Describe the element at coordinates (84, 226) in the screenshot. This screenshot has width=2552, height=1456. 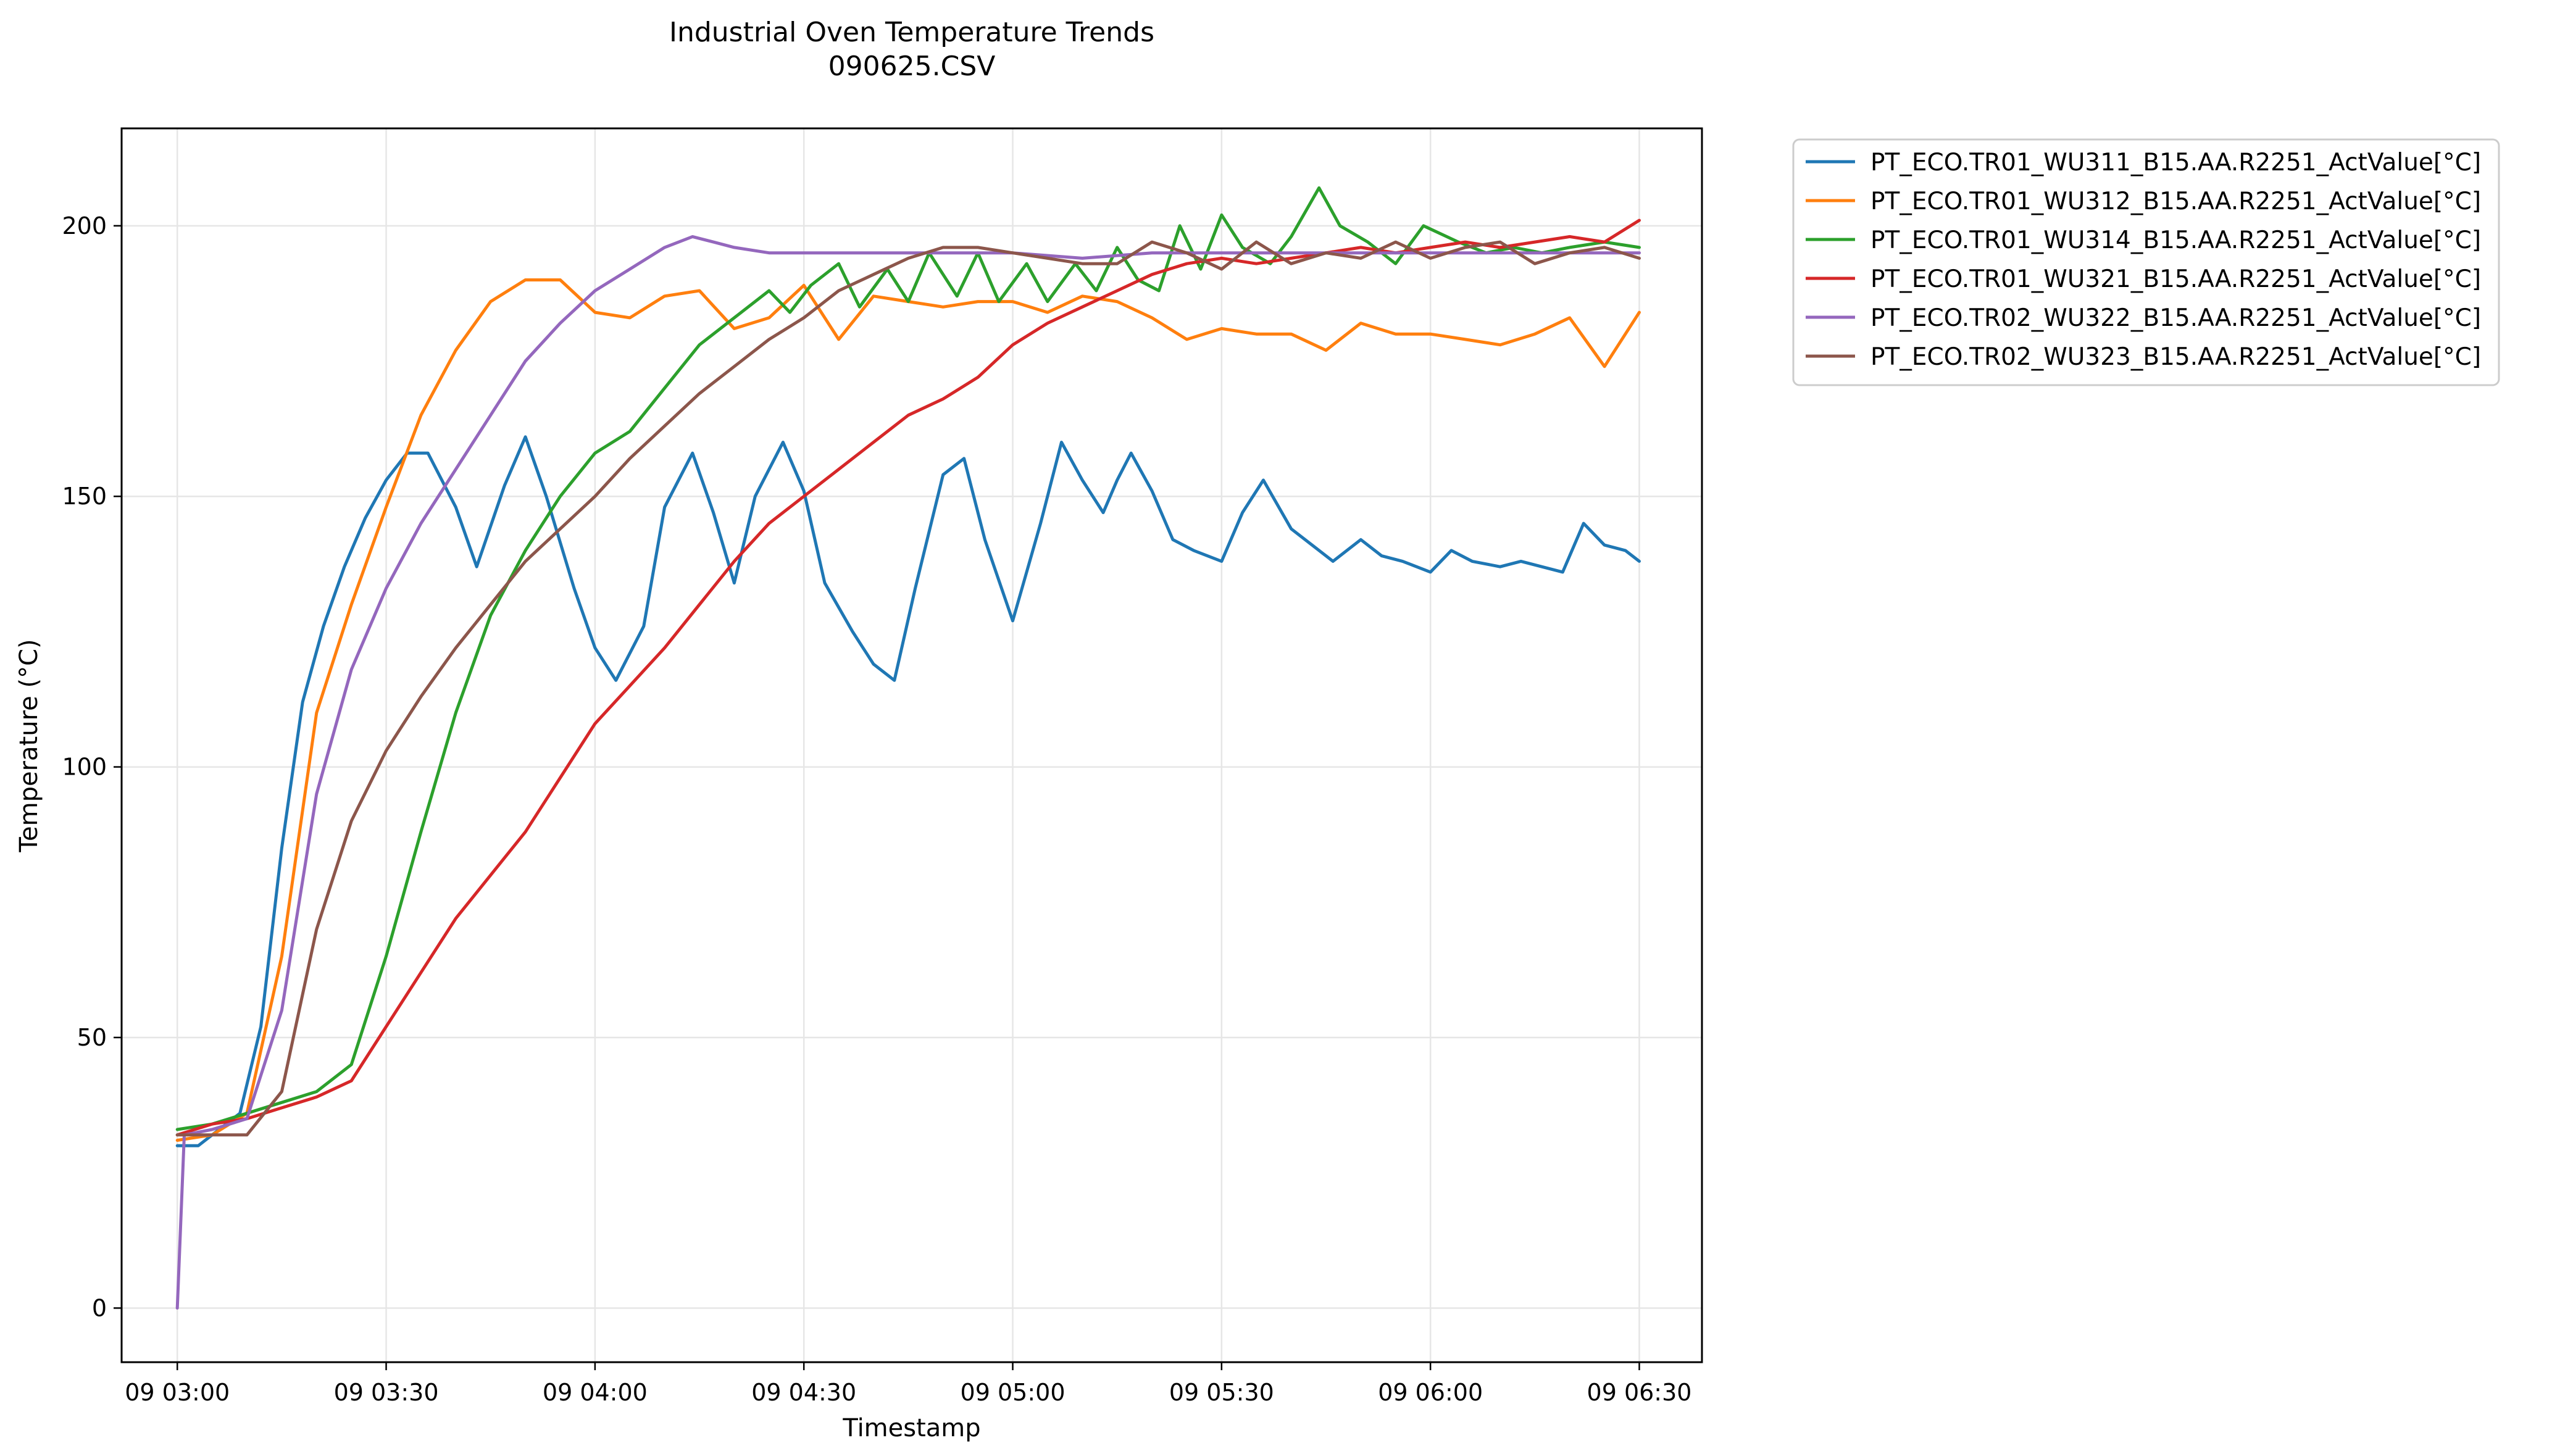
I see `y-tick-label: 200` at that location.